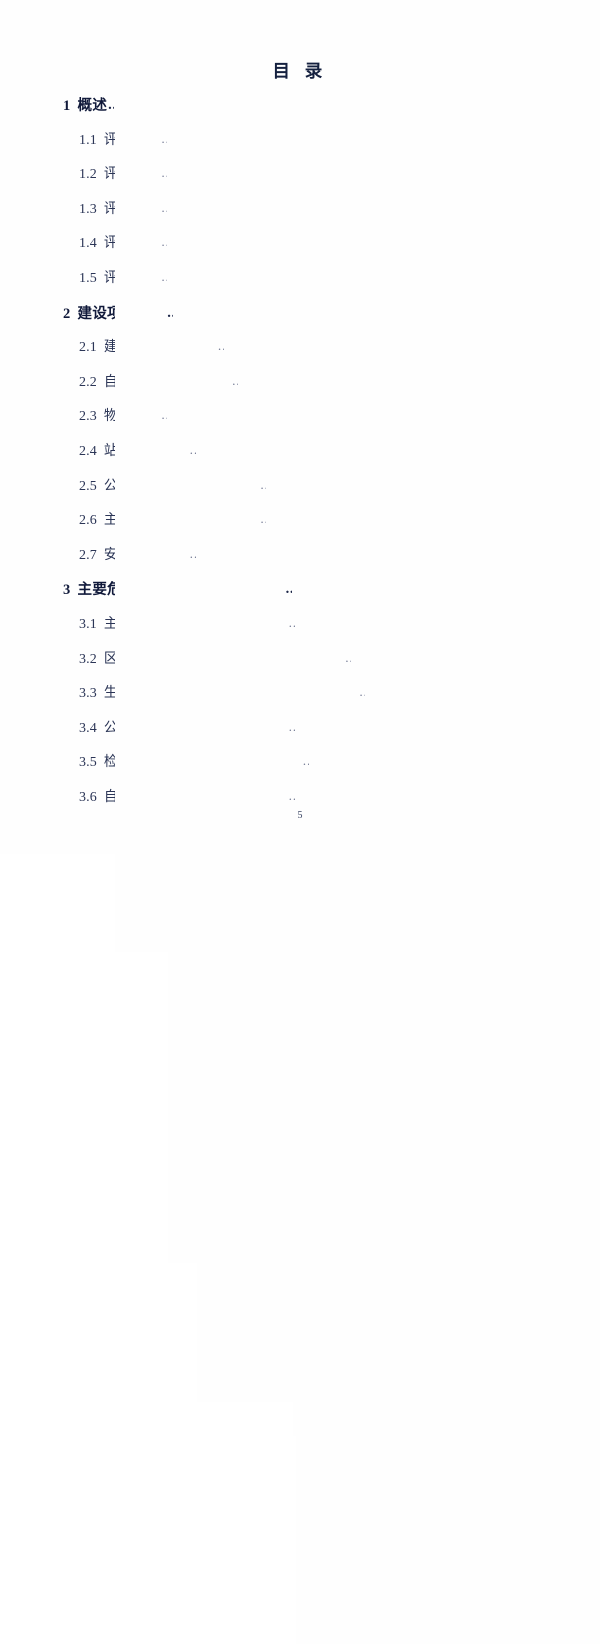 The height and width of the screenshot is (1644, 600). What do you see at coordinates (88, 140) in the screenshot?
I see `toc-entry-number: 1.1` at bounding box center [88, 140].